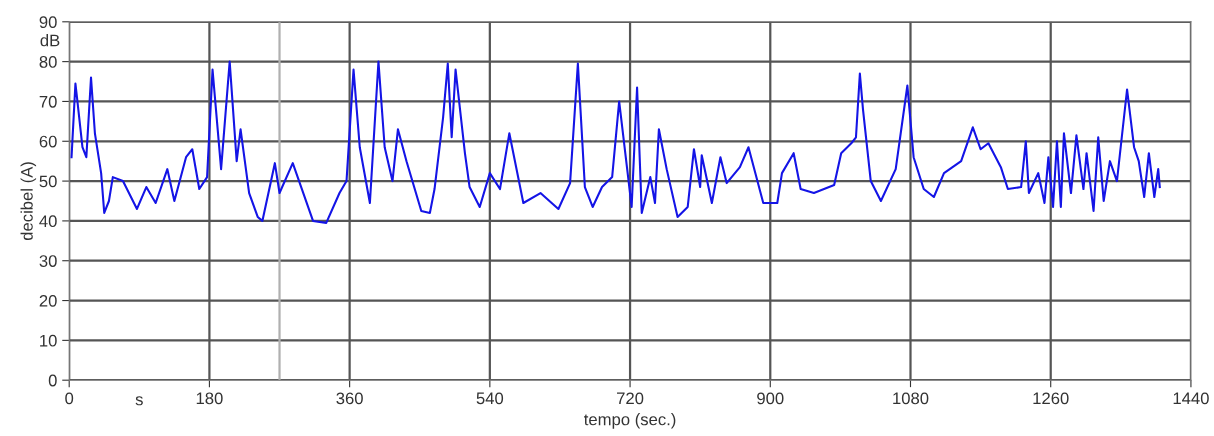  What do you see at coordinates (48, 181) in the screenshot?
I see `y-tick-label: 50` at bounding box center [48, 181].